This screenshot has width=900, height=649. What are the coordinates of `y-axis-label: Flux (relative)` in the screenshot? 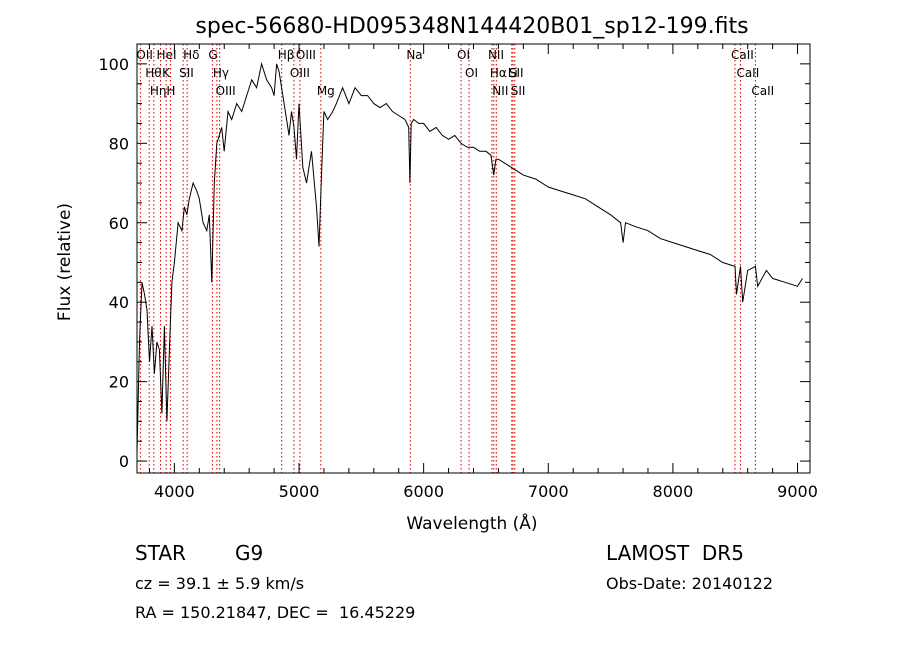 It's located at (65, 262).